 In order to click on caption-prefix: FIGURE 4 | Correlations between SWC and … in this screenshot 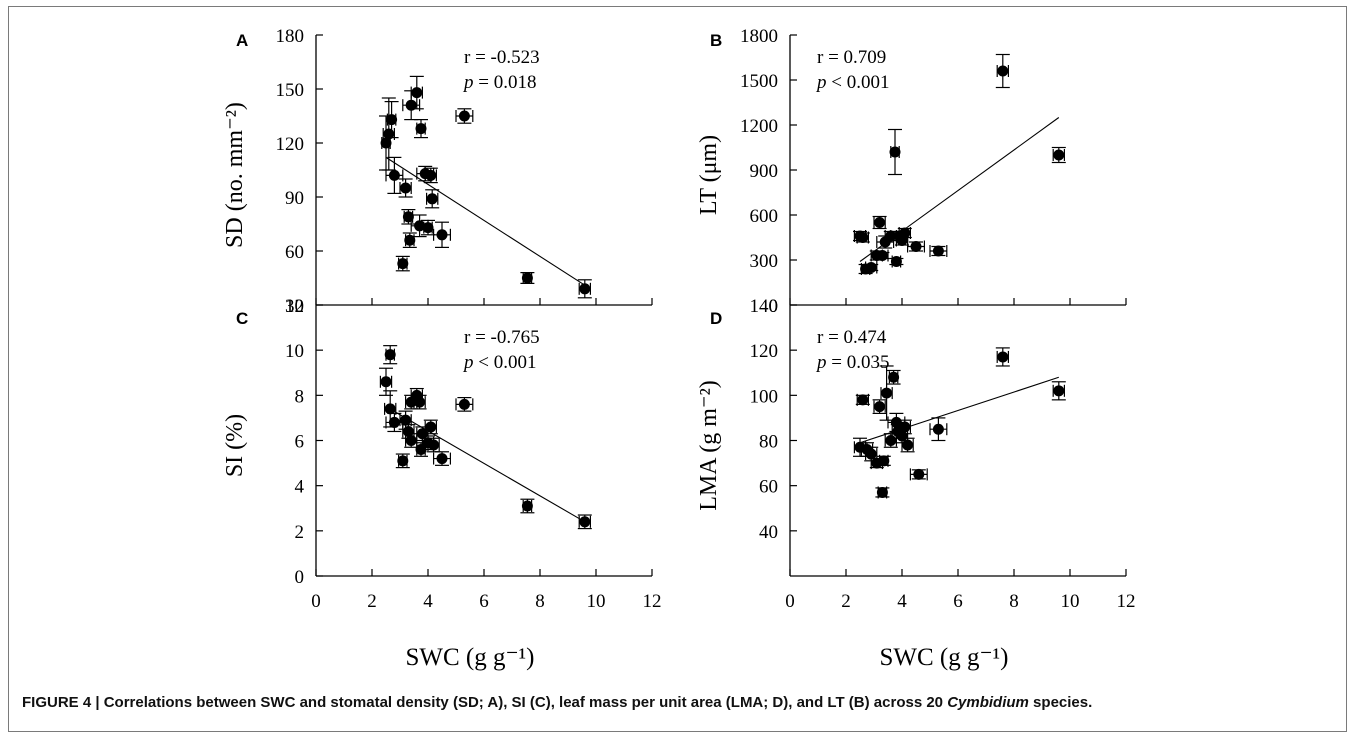, I will do `click(485, 702)`.